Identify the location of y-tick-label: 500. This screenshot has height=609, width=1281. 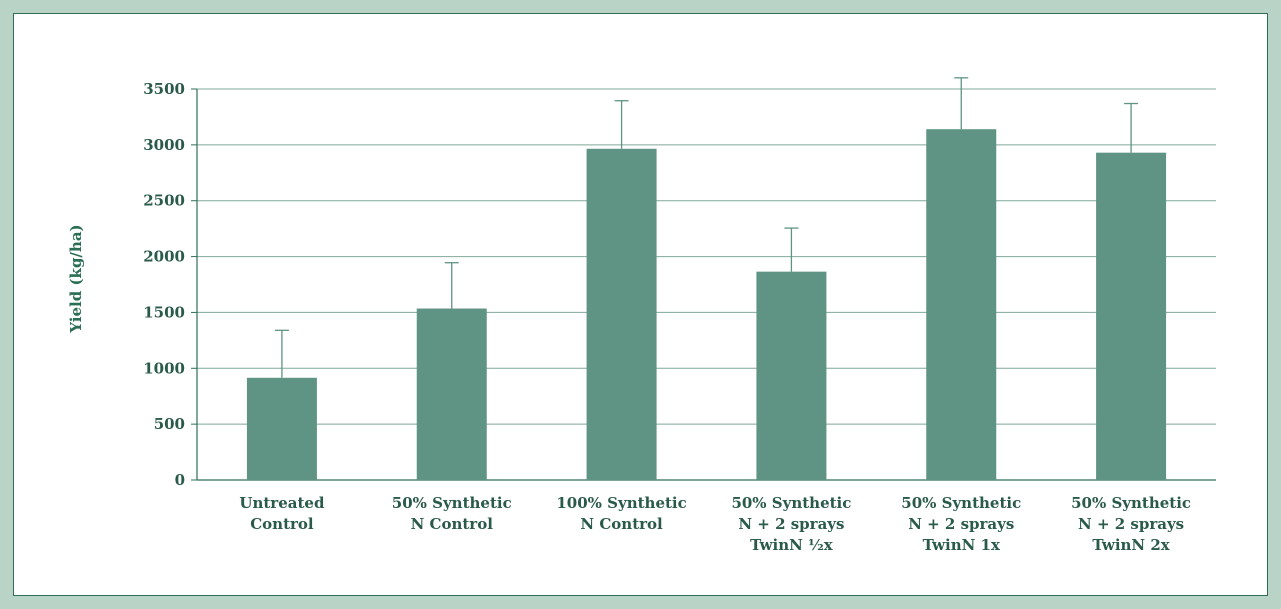
(169, 424).